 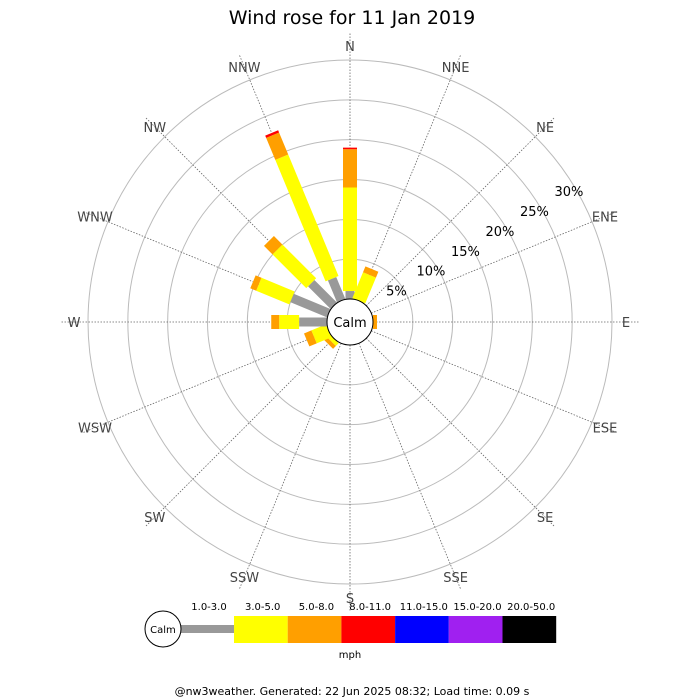 What do you see at coordinates (74, 323) in the screenshot?
I see `direction-label-w: W` at bounding box center [74, 323].